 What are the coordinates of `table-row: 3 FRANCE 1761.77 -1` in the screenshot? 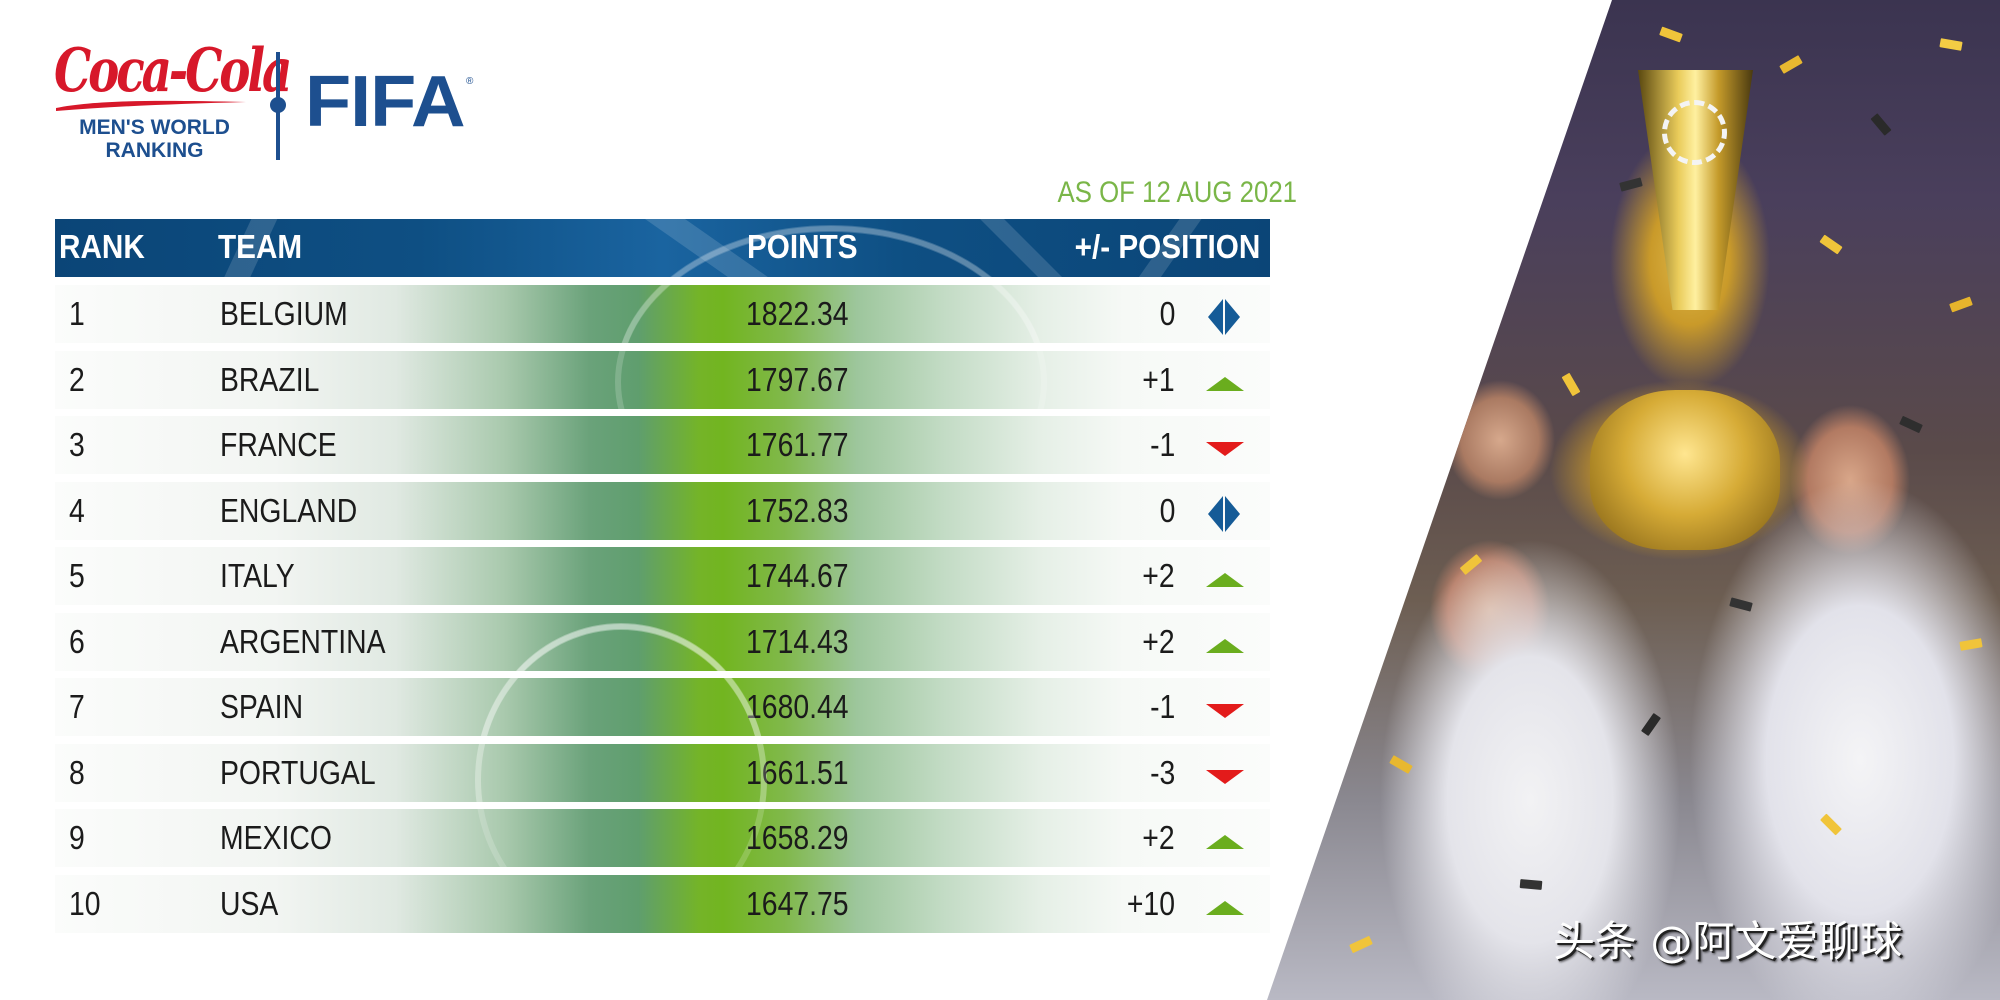 It's located at (662, 445).